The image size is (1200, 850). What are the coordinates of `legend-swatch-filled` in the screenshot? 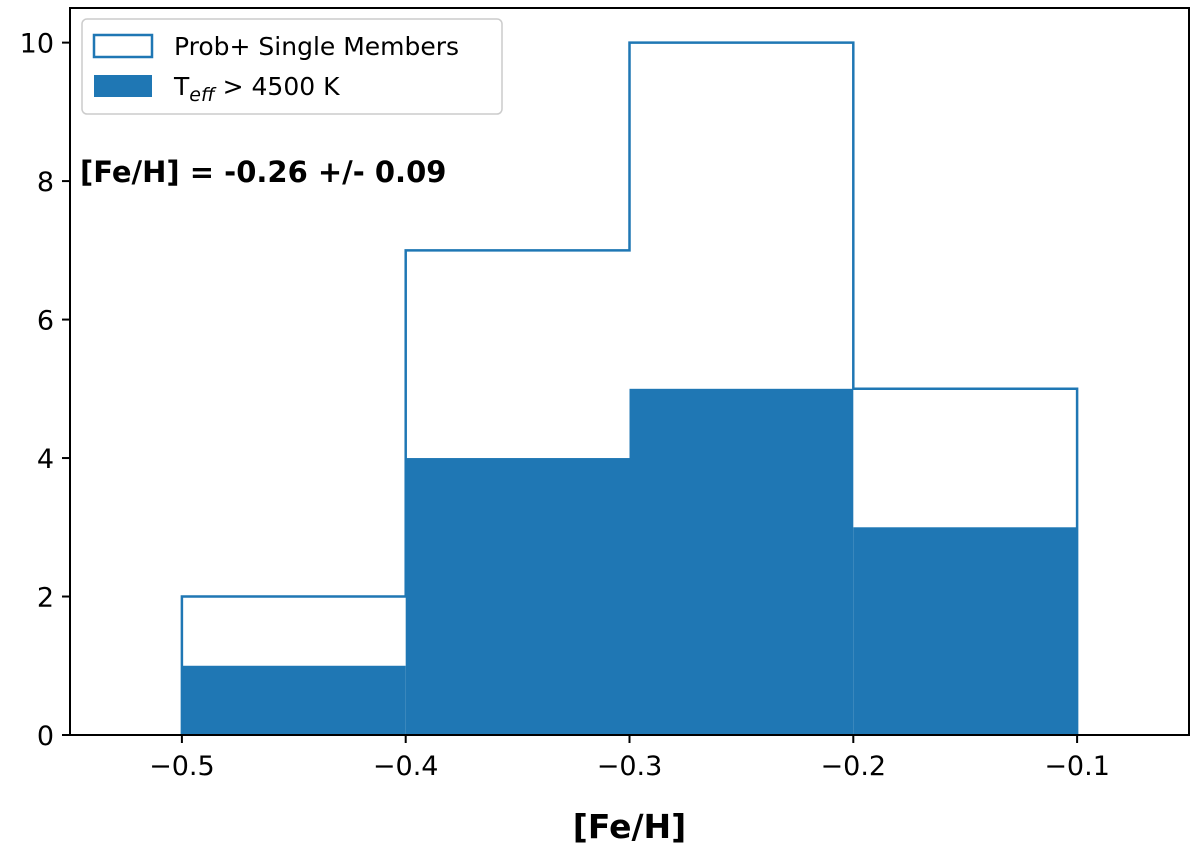 It's located at (123, 86).